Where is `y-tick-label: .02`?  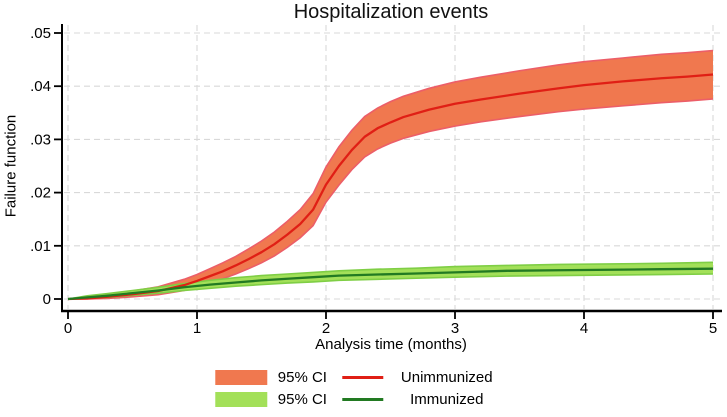
y-tick-label: .02 is located at coordinates (40, 193).